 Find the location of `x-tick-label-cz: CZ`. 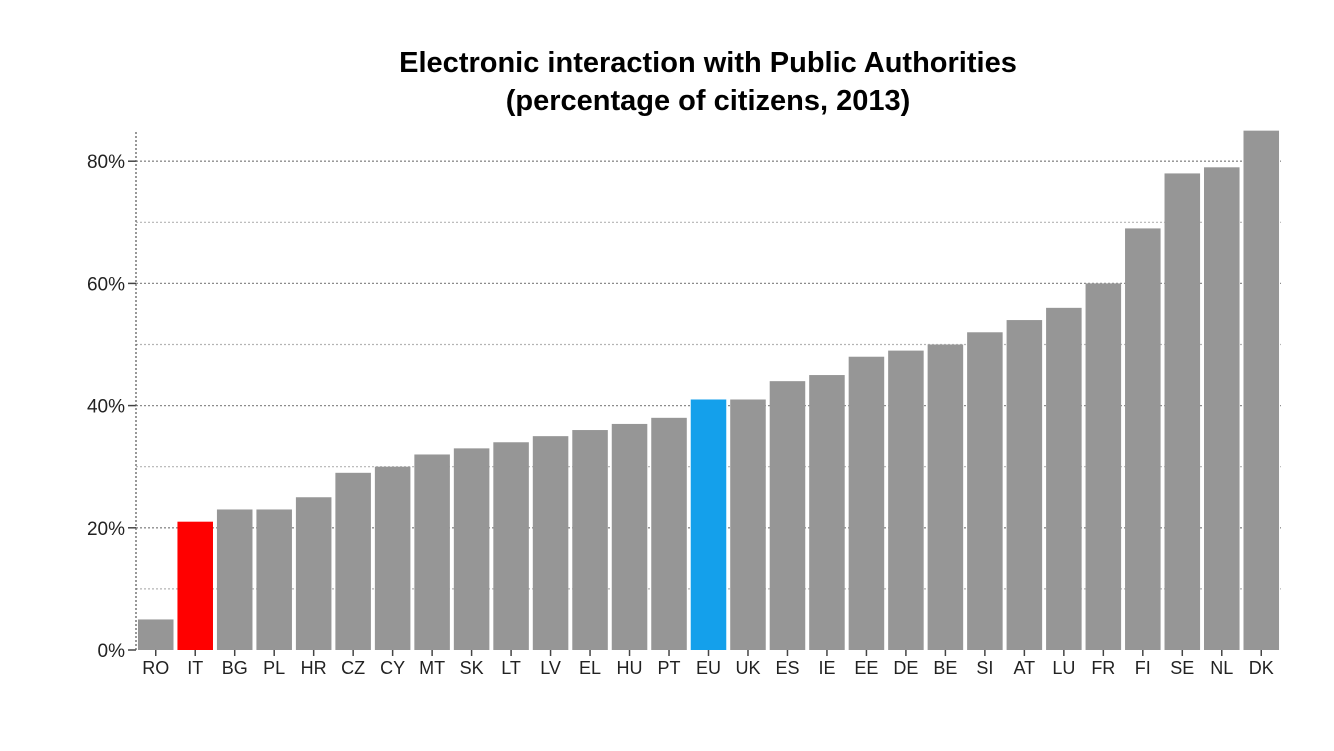

x-tick-label-cz: CZ is located at coordinates (353, 668).